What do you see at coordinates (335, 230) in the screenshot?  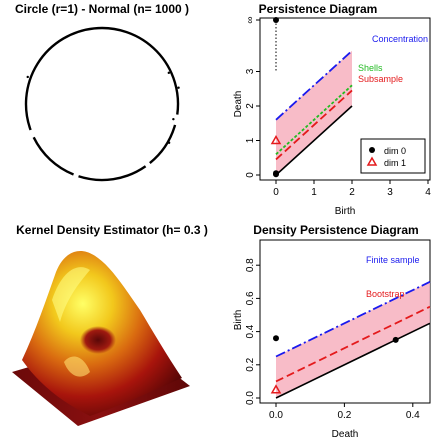 I see `density-persistence-title: Density Persistence Diagram` at bounding box center [335, 230].